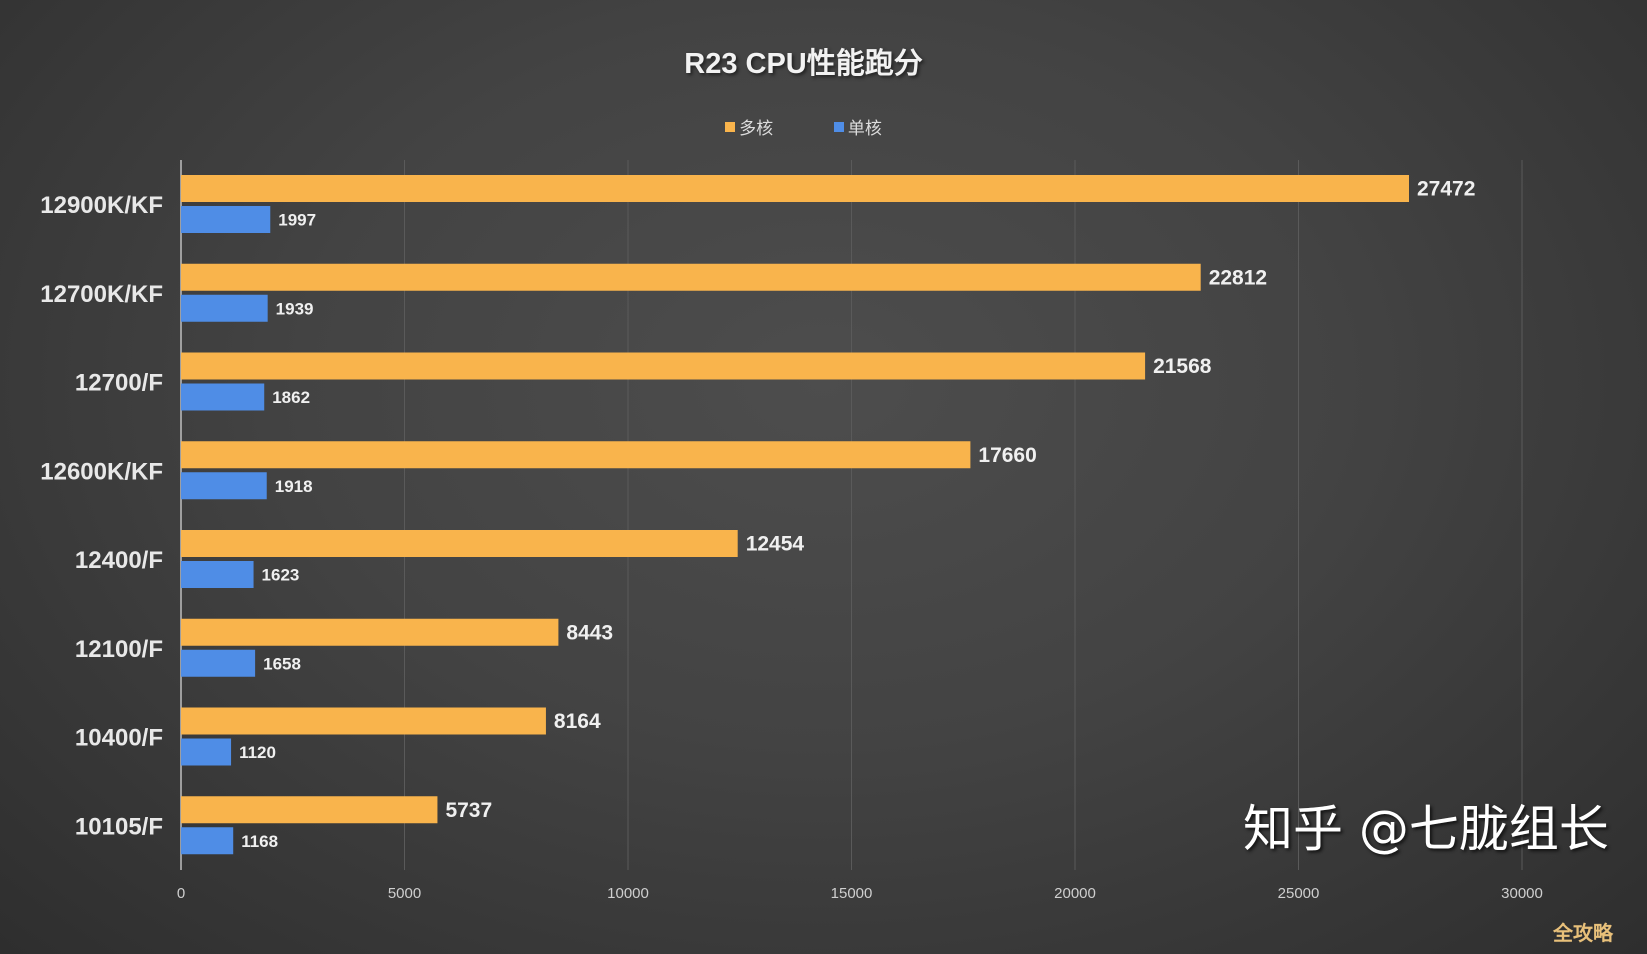  What do you see at coordinates (864, 128) in the screenshot?
I see `legend-label-single: 单核` at bounding box center [864, 128].